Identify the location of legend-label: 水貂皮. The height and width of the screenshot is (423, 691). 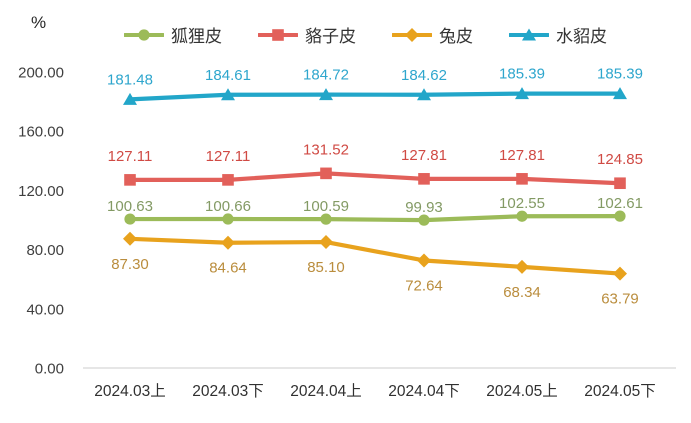
(581, 36).